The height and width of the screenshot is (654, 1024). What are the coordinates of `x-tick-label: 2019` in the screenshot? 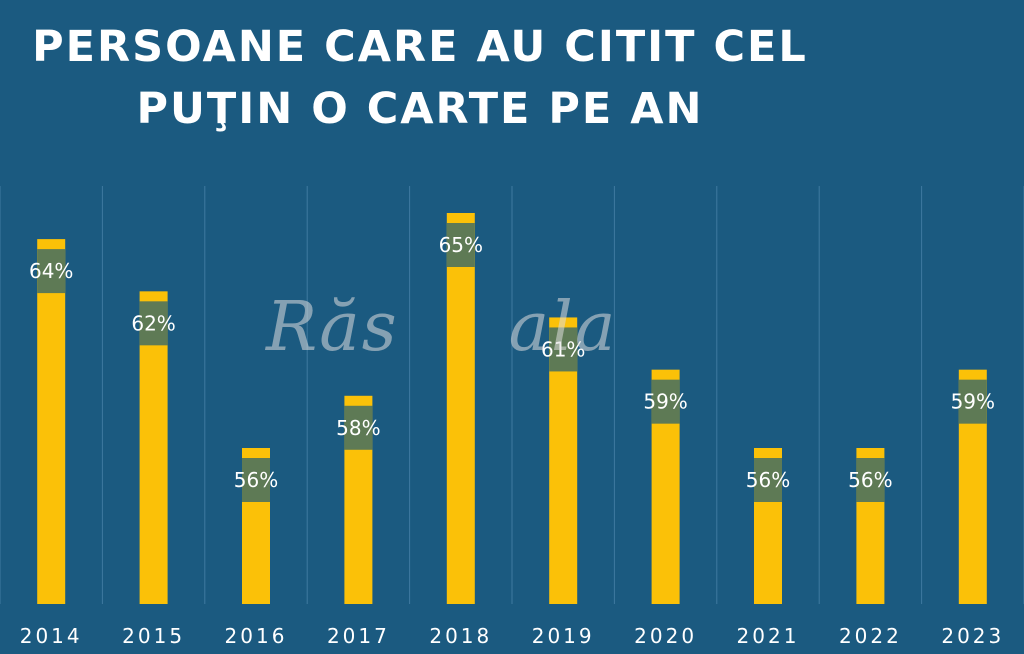 It's located at (563, 636).